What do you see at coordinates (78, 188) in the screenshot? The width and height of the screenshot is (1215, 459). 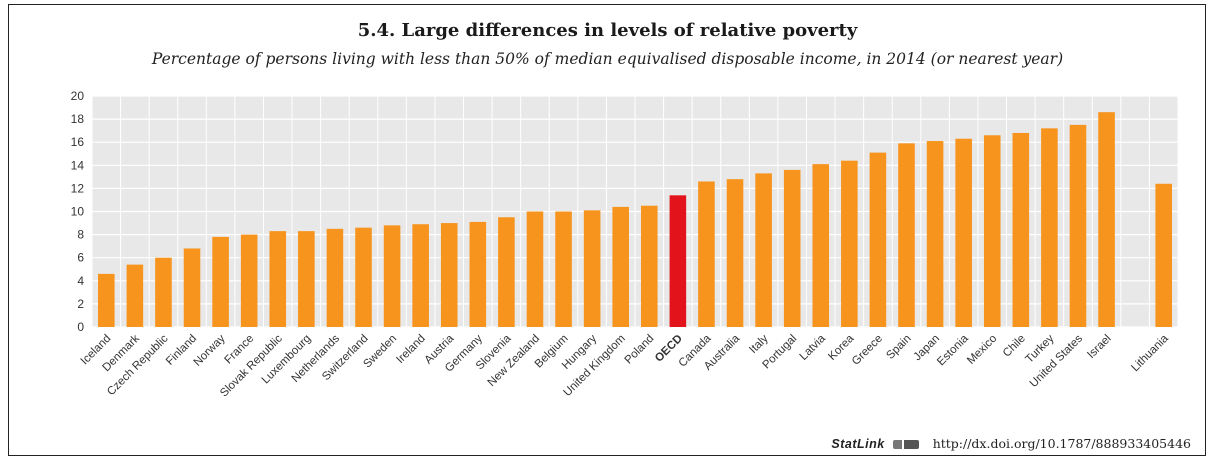 I see `y-tick-label: 12` at bounding box center [78, 188].